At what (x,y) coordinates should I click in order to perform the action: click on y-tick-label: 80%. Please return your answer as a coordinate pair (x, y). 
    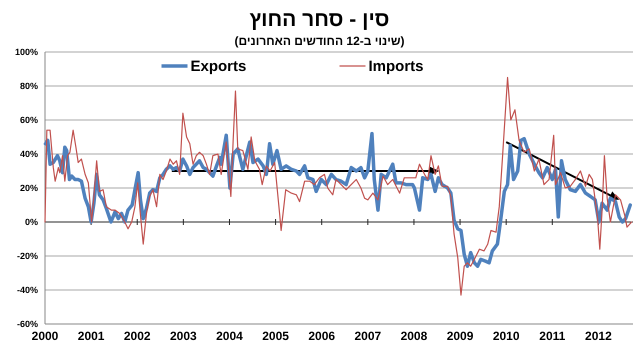
    Looking at the image, I should click on (29, 86).